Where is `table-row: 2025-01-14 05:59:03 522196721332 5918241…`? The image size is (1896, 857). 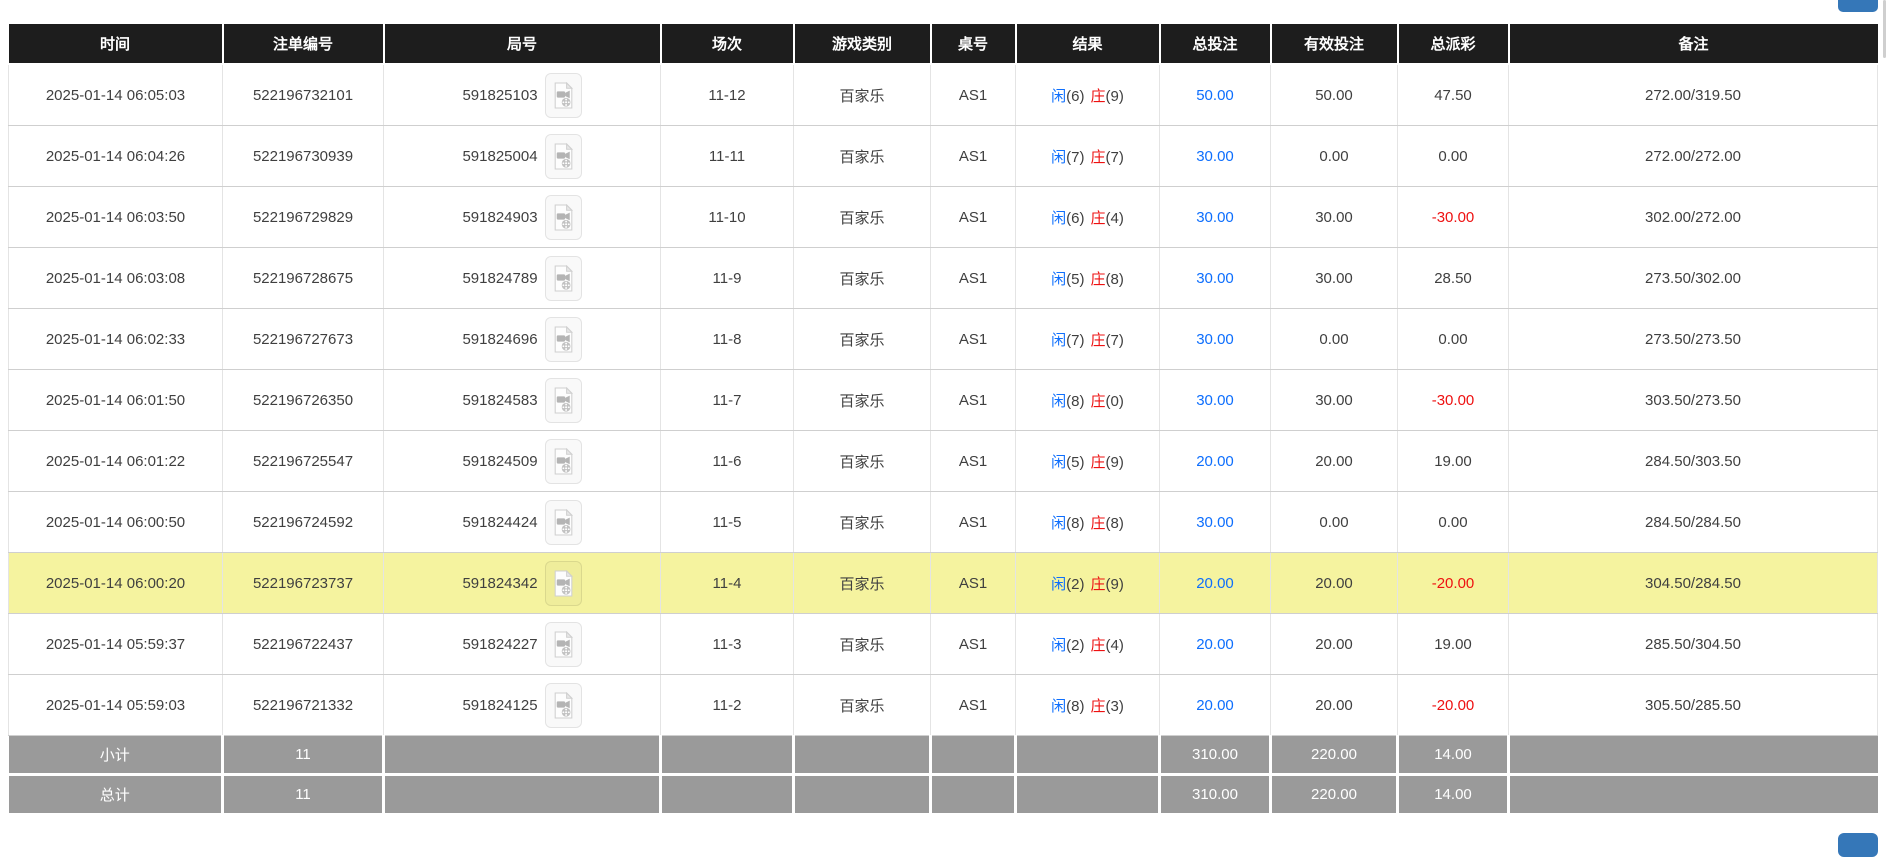
table-row: 2025-01-14 05:59:03 522196721332 5918241… is located at coordinates (943, 705).